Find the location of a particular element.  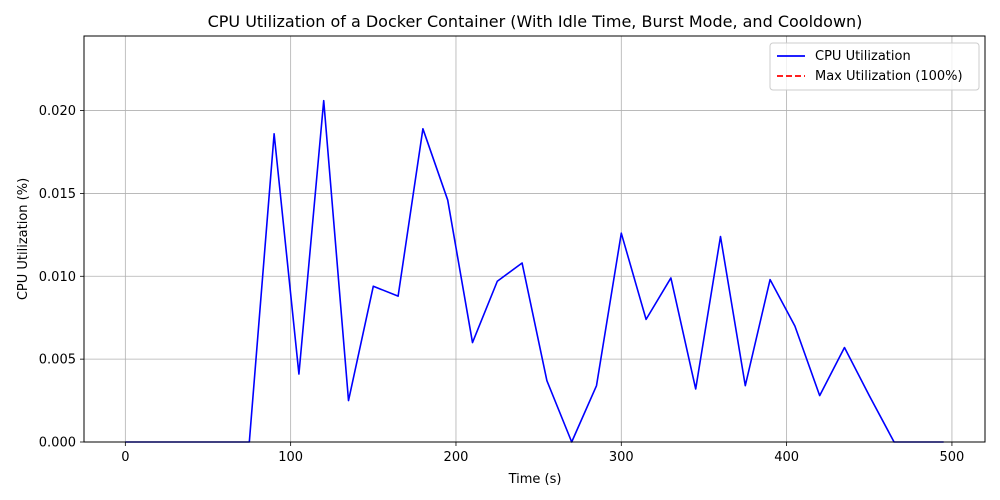

legend: CPU Utilization Max Utilization (100%) is located at coordinates (874, 66).